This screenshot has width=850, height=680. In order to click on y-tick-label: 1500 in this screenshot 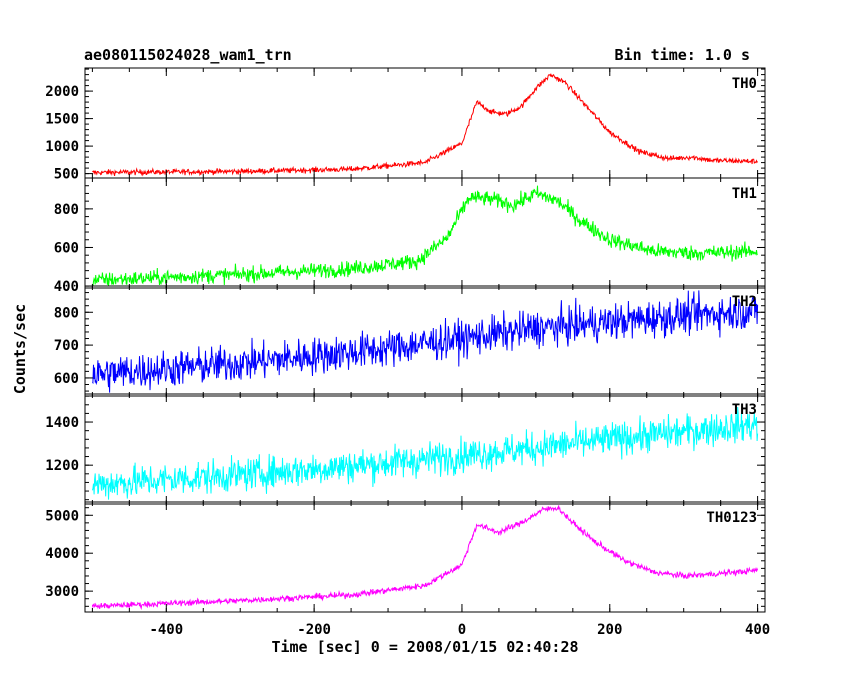, I will do `click(62, 120)`.